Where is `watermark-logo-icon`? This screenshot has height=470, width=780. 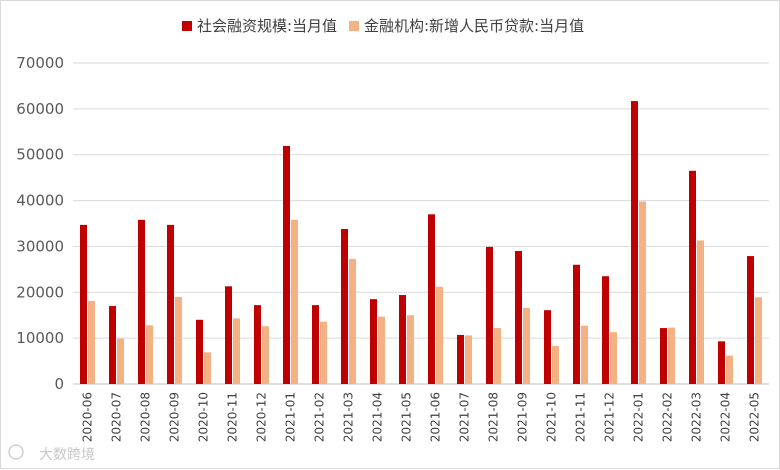 watermark-logo-icon is located at coordinates (16, 452).